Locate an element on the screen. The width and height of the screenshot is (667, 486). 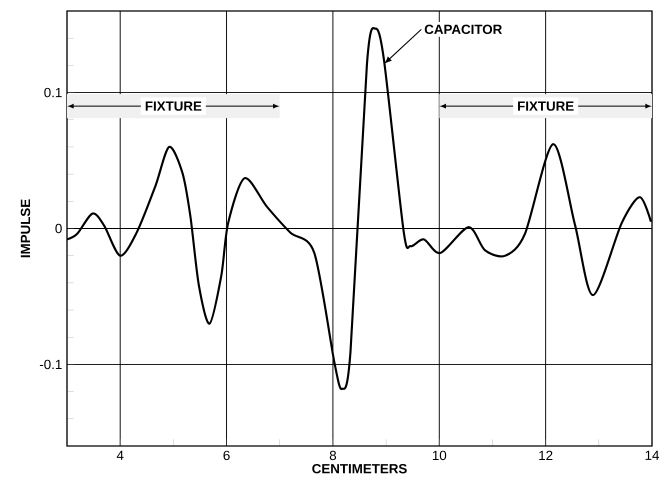
y-tick-label: 0.1 is located at coordinates (53, 93).